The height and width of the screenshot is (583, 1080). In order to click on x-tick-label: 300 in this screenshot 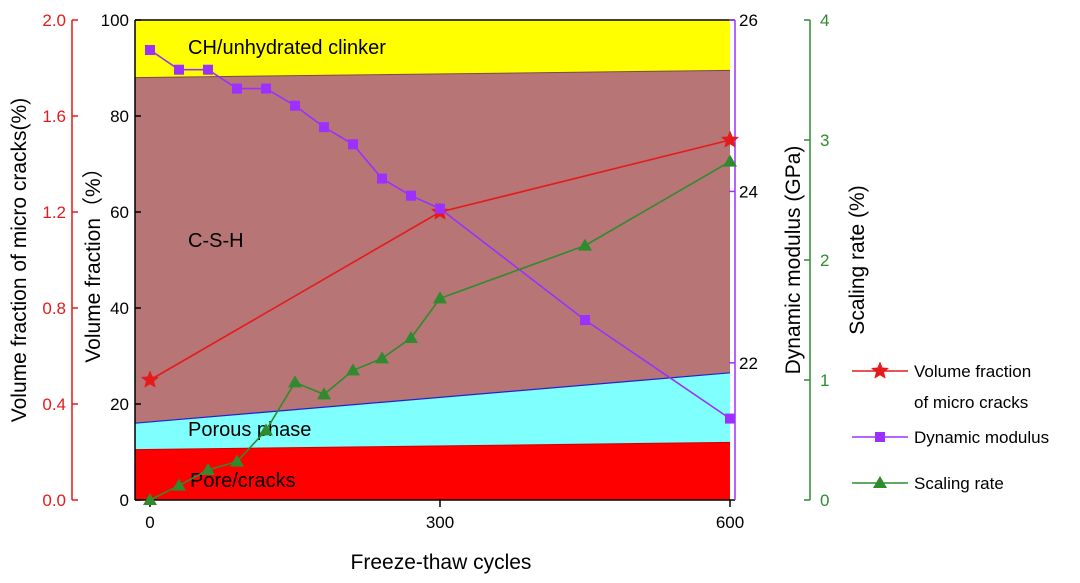, I will do `click(440, 522)`.